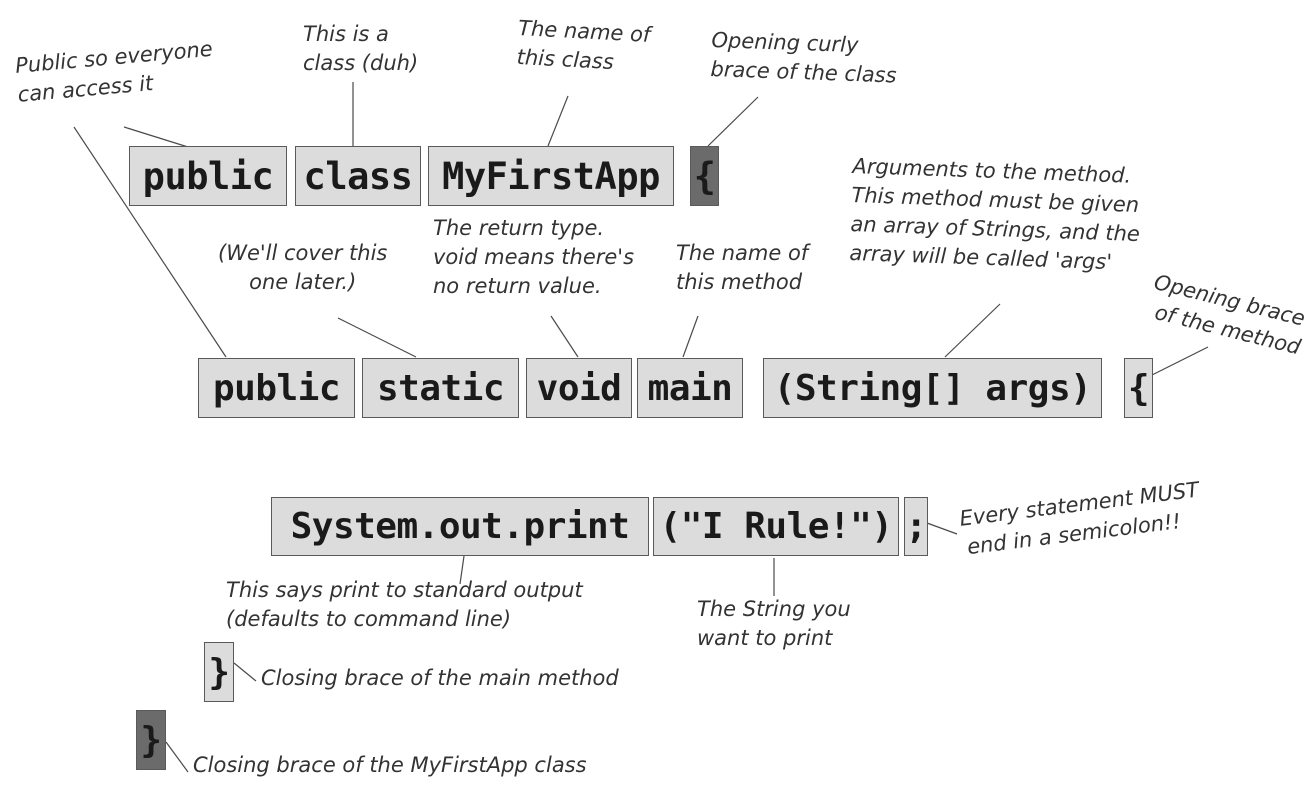  I want to click on leader-print, so click(462, 570).